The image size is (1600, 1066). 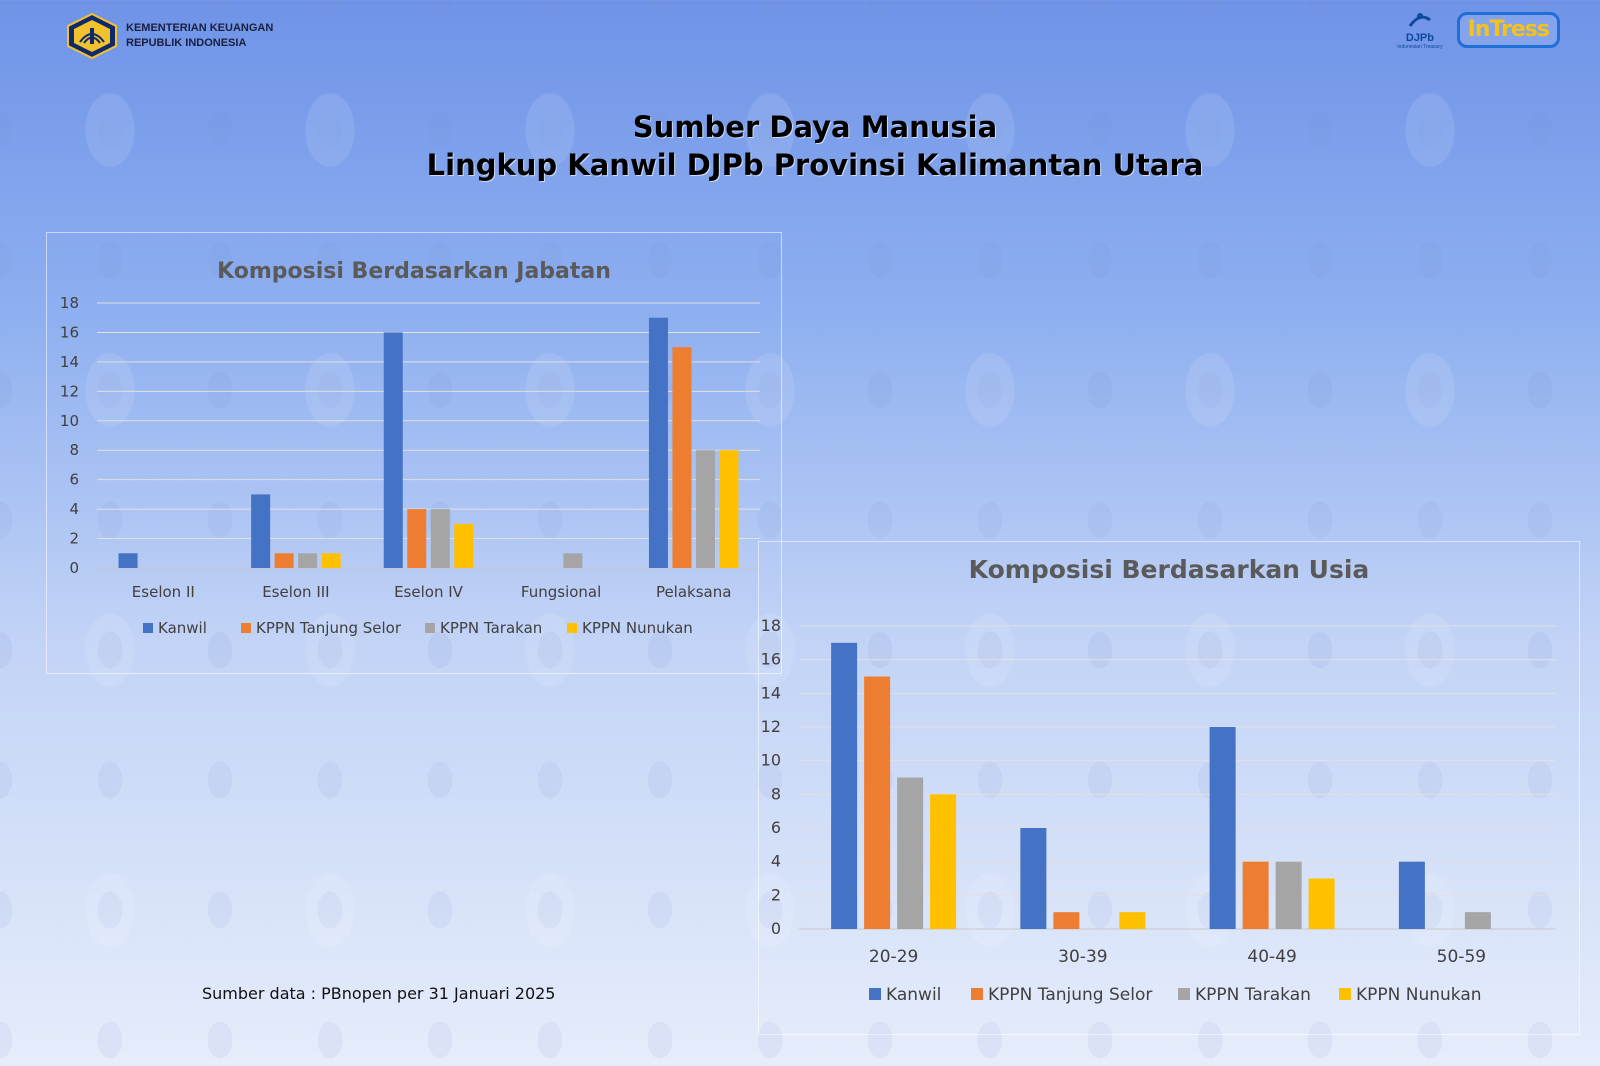 What do you see at coordinates (1169, 569) in the screenshot?
I see `chart-title: Komposisi Berdasarkan Usia` at bounding box center [1169, 569].